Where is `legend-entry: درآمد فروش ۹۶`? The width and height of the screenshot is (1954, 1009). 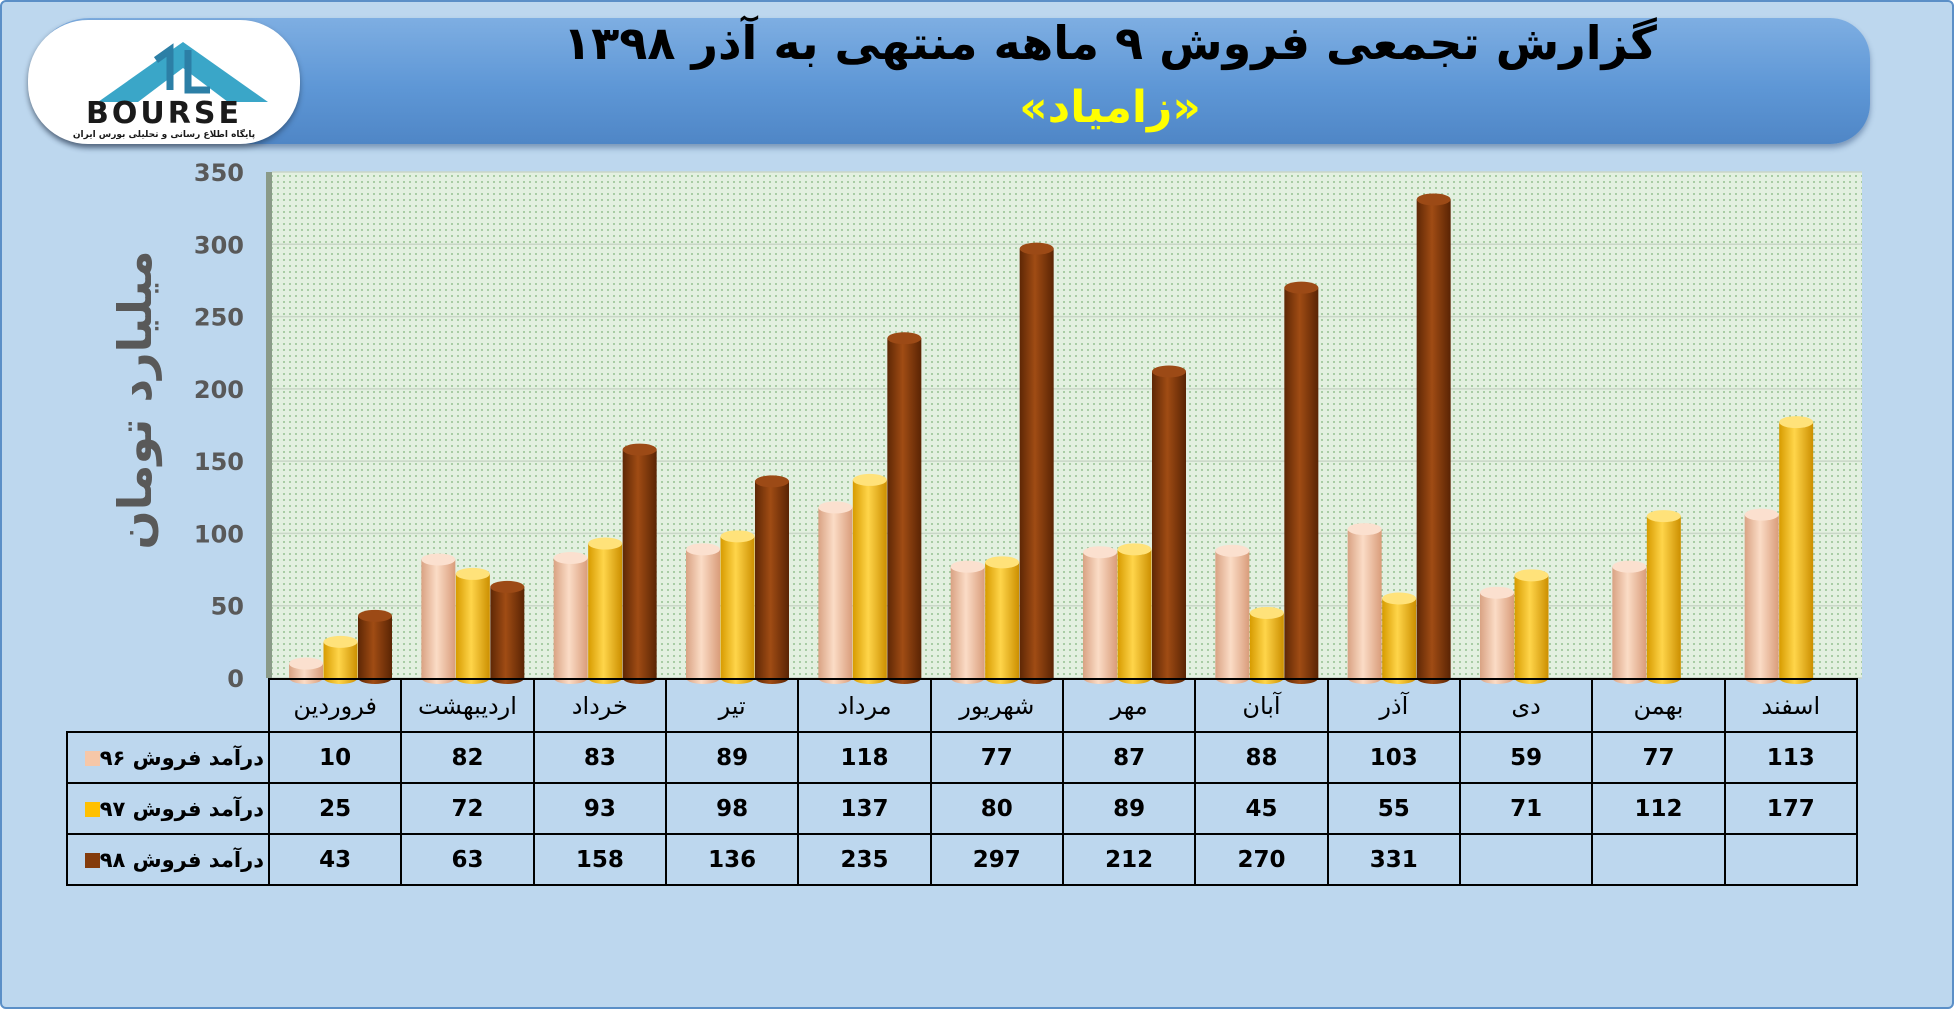
legend-entry: درآمد فروش ۹۶ is located at coordinates (168, 757).